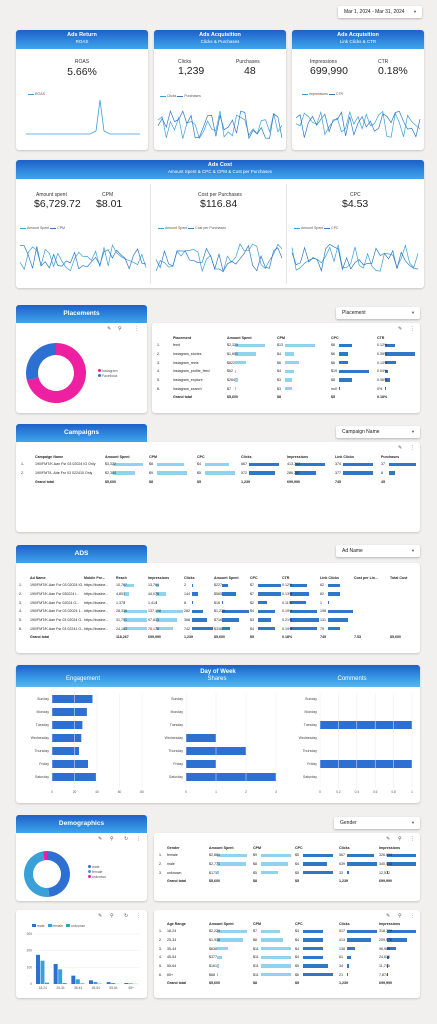 This screenshot has width=437, height=1024. What do you see at coordinates (377, 823) in the screenshot?
I see `gender-dropdown: Gender ▼` at bounding box center [377, 823].